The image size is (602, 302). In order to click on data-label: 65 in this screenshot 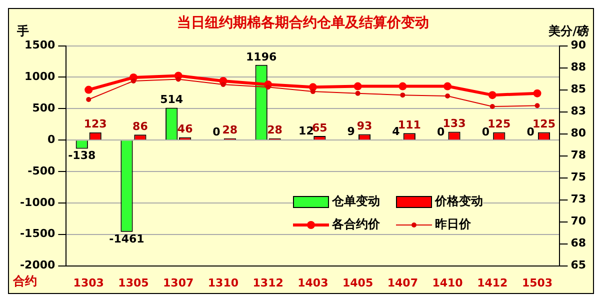, I will do `click(320, 127)`.